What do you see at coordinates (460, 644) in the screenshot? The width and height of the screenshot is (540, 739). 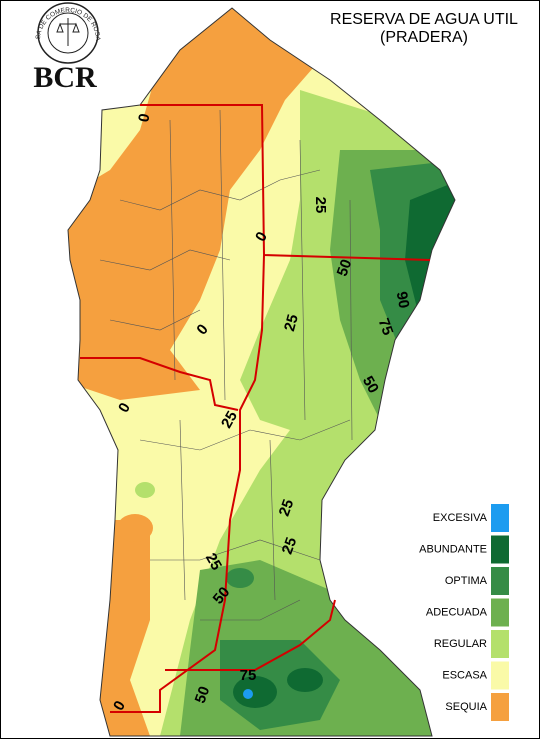 I see `legend-label: REGULAR` at bounding box center [460, 644].